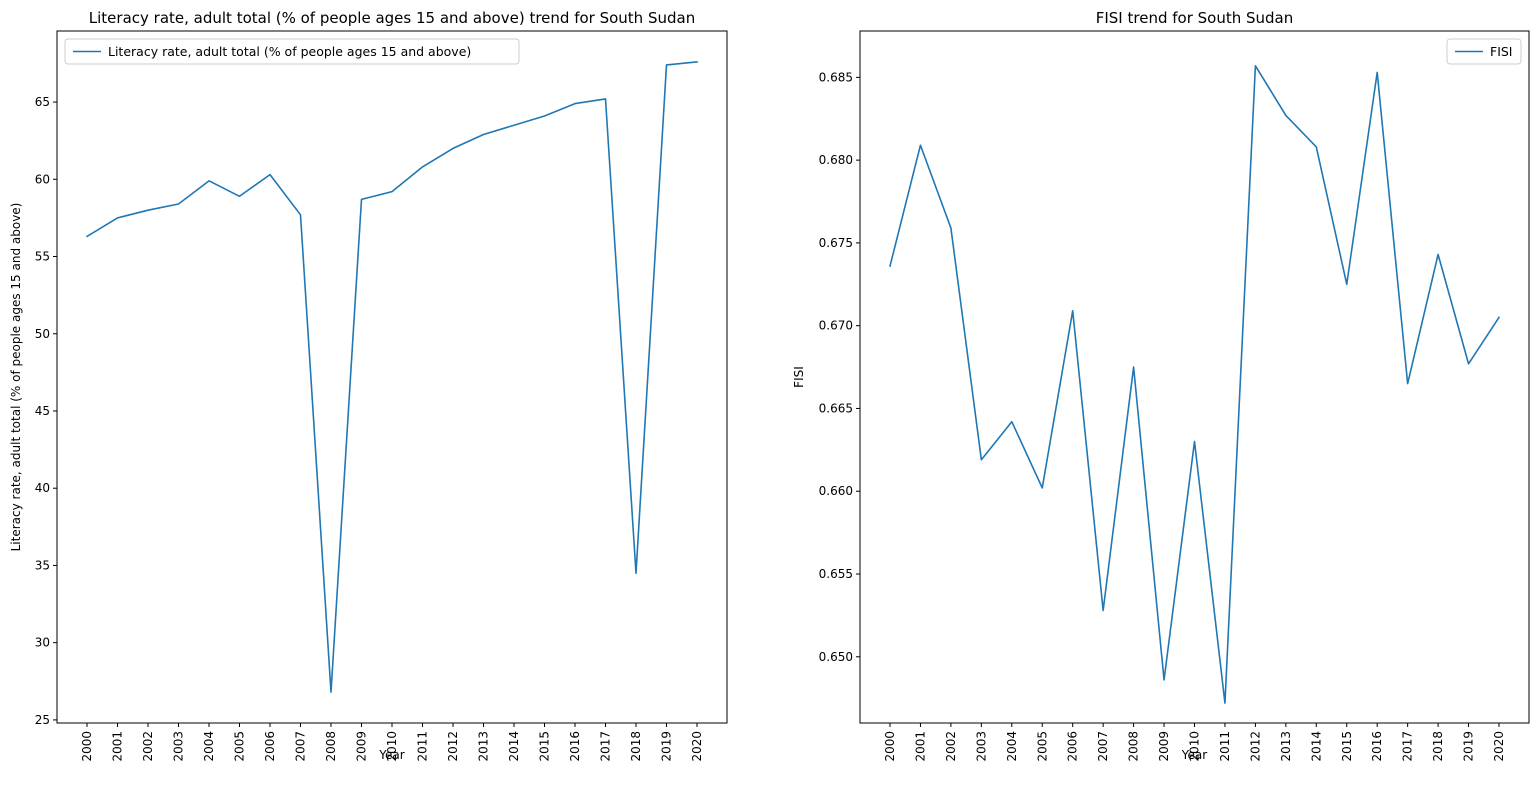  Describe the element at coordinates (836, 243) in the screenshot. I see `y-tick-label: 0.675` at that location.